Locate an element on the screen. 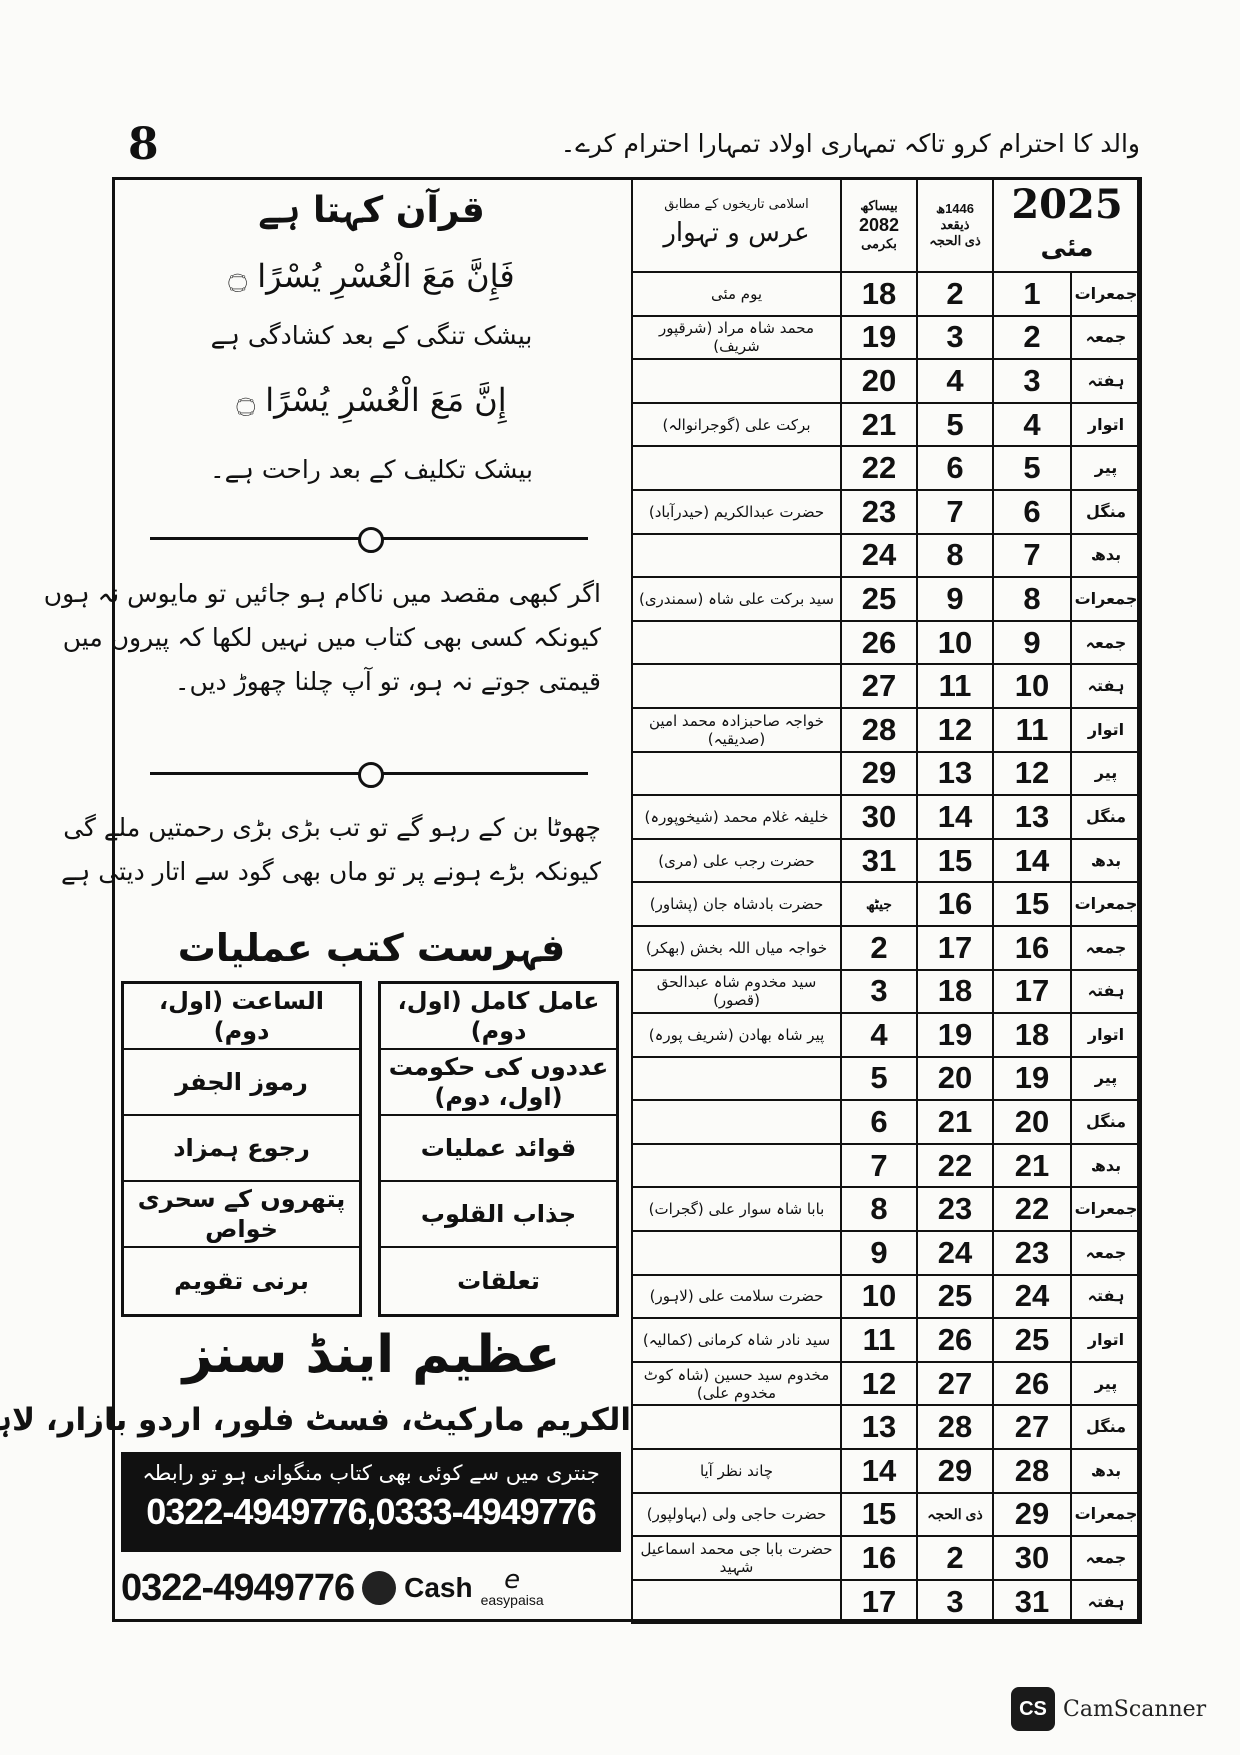 The image size is (1240, 1755). islamic-date: 17 is located at coordinates (955, 947).